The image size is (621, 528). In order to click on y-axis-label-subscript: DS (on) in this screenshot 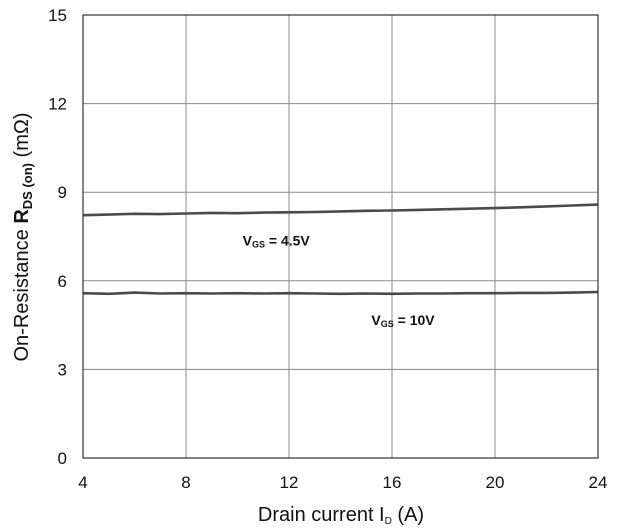, I will do `click(27, 186)`.